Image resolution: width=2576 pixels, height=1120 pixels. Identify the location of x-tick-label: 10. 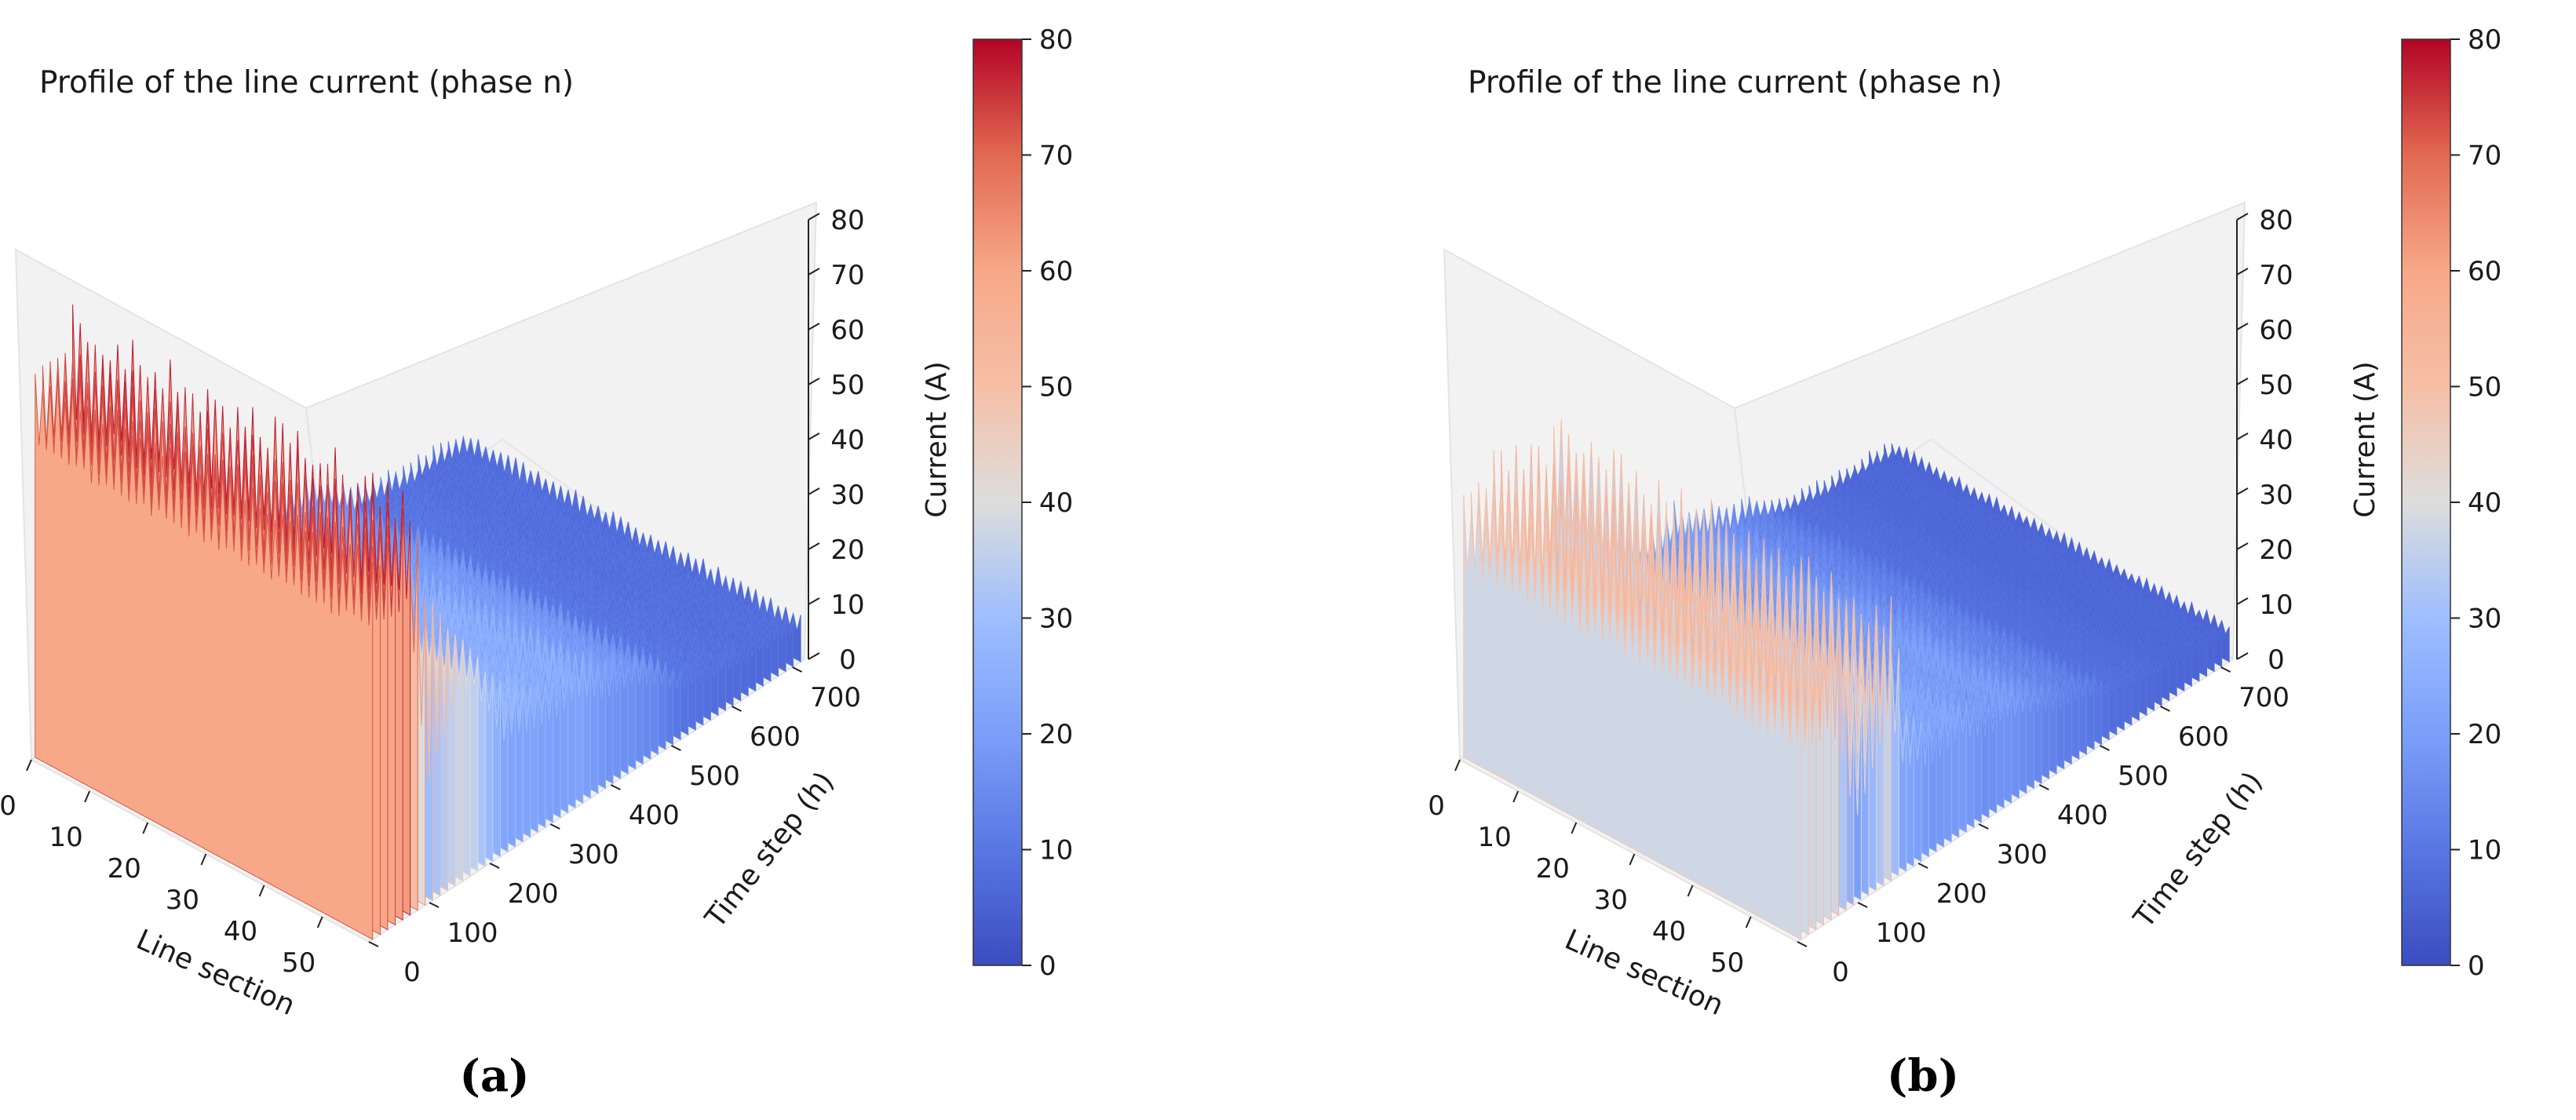
(1495, 837).